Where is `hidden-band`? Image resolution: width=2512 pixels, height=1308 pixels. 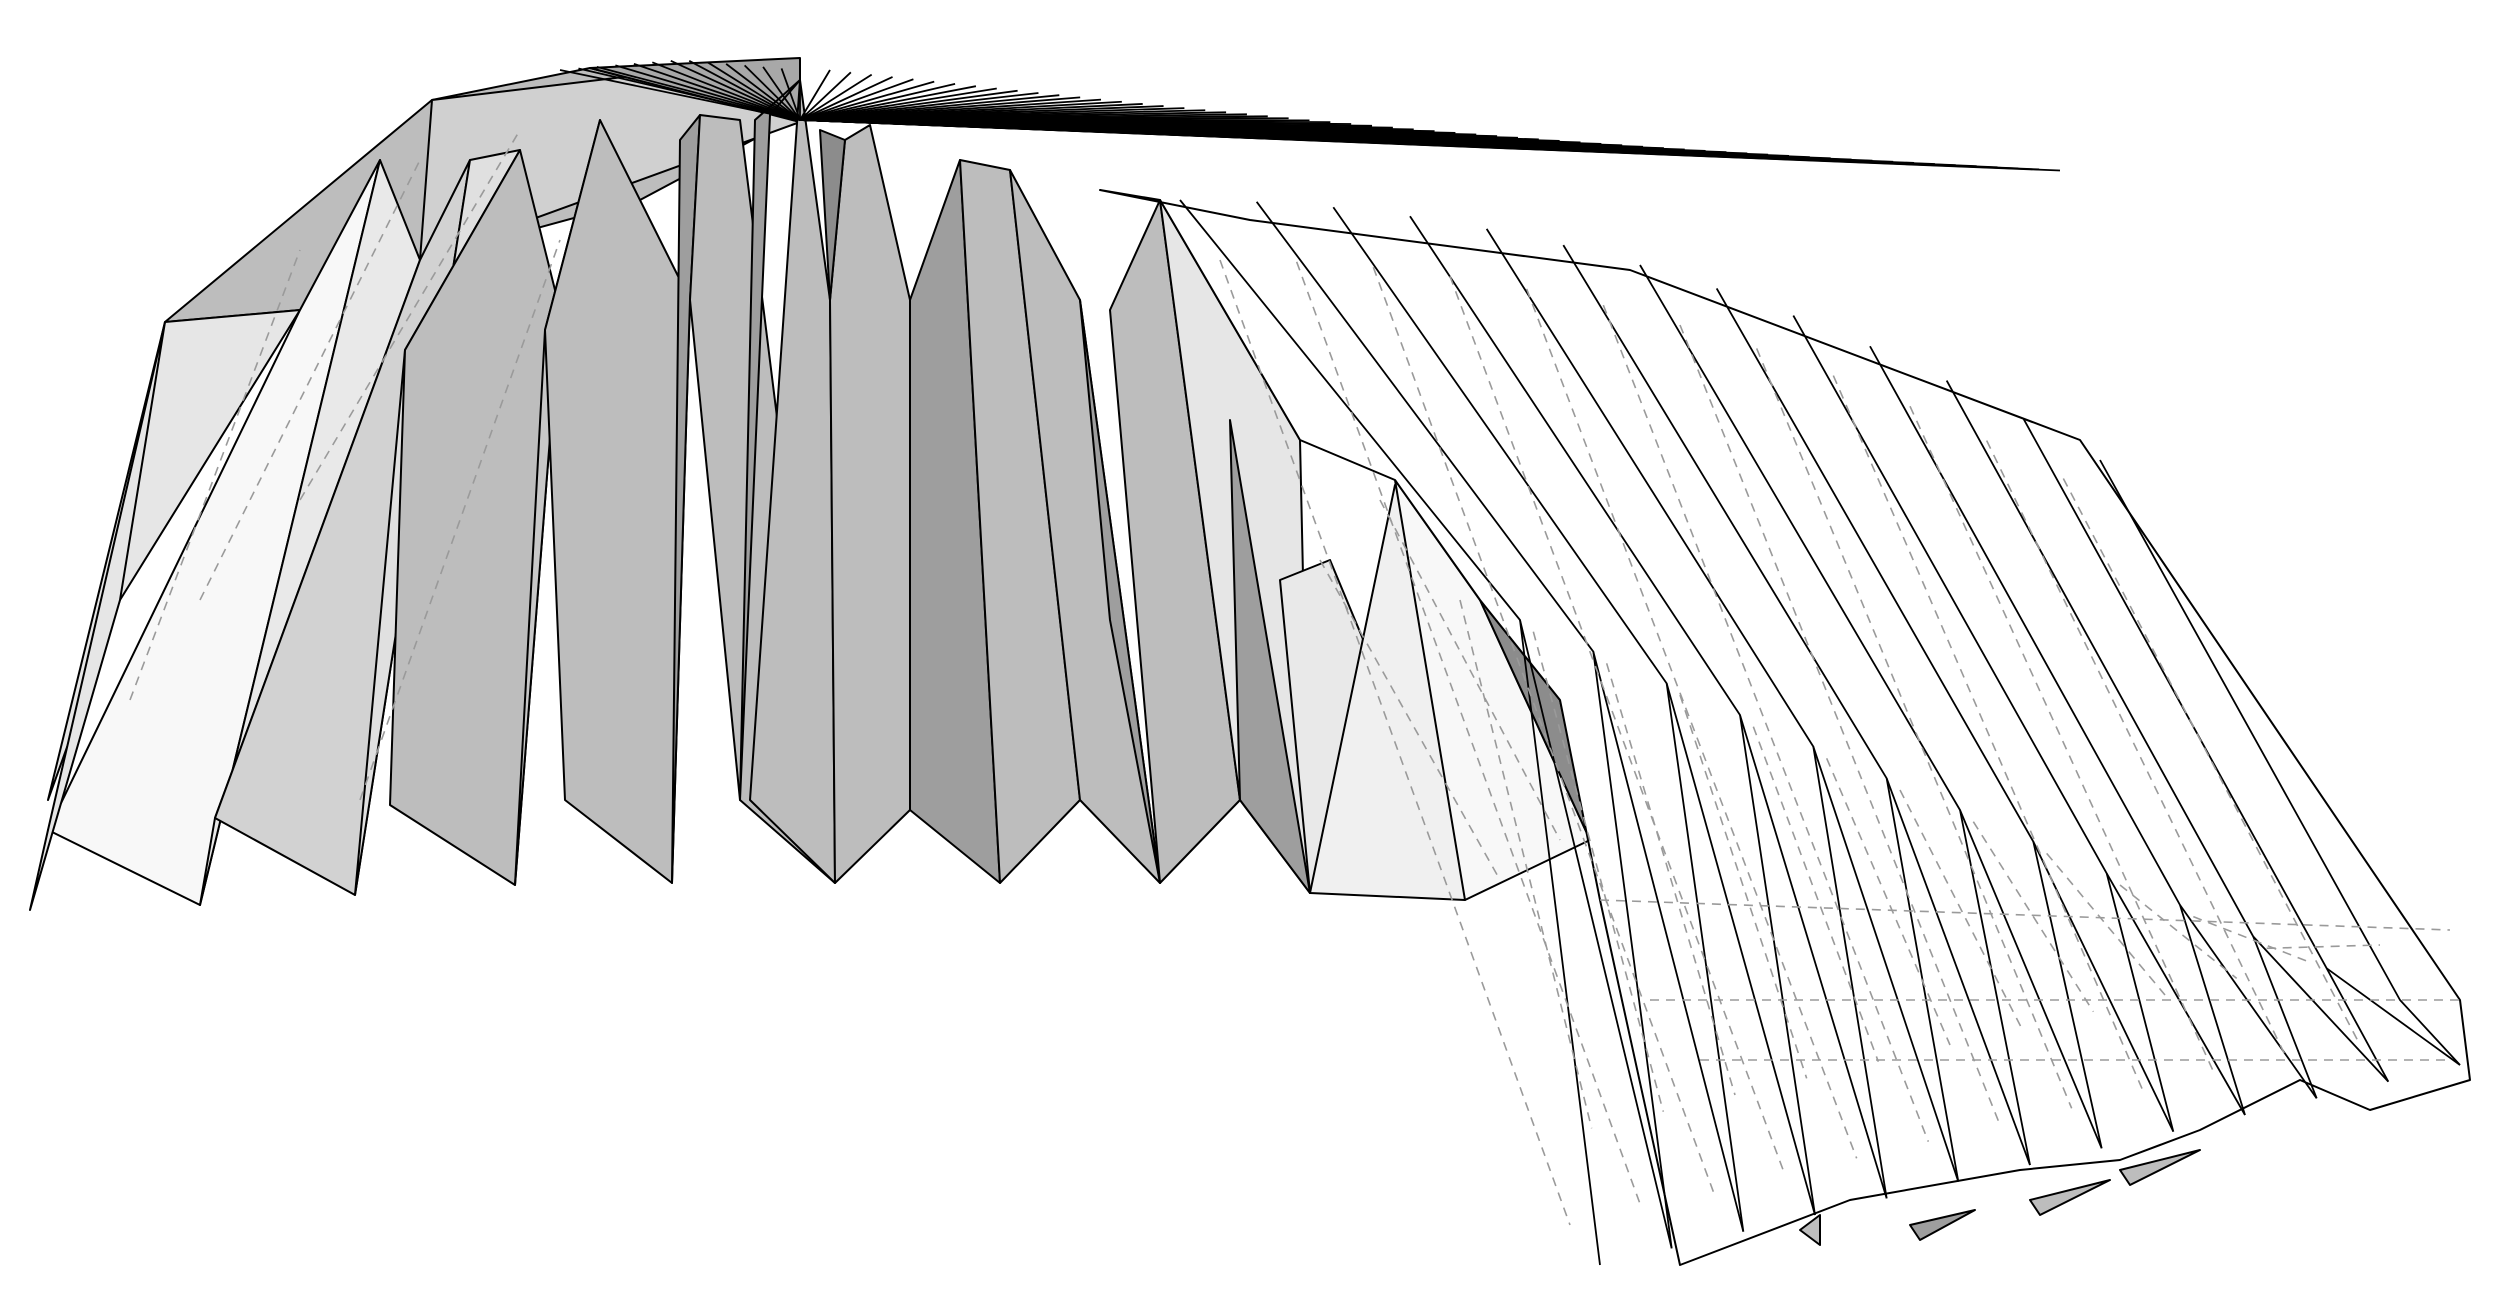
hidden-band is located at coordinates (2025, 915).